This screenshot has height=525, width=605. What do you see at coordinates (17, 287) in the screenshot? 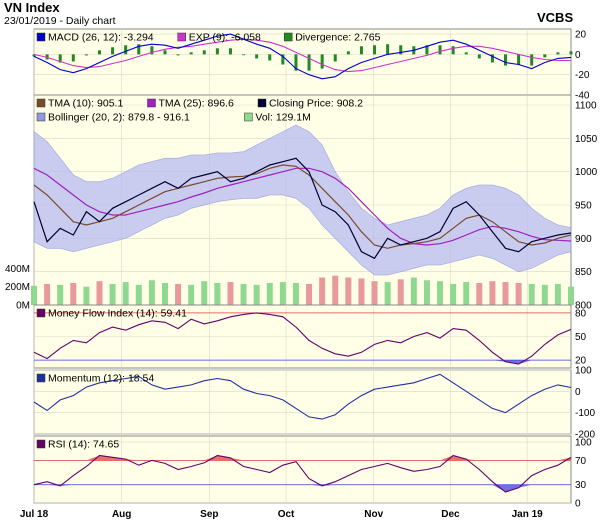
I see `volume-ytick-1: 200M` at bounding box center [17, 287].